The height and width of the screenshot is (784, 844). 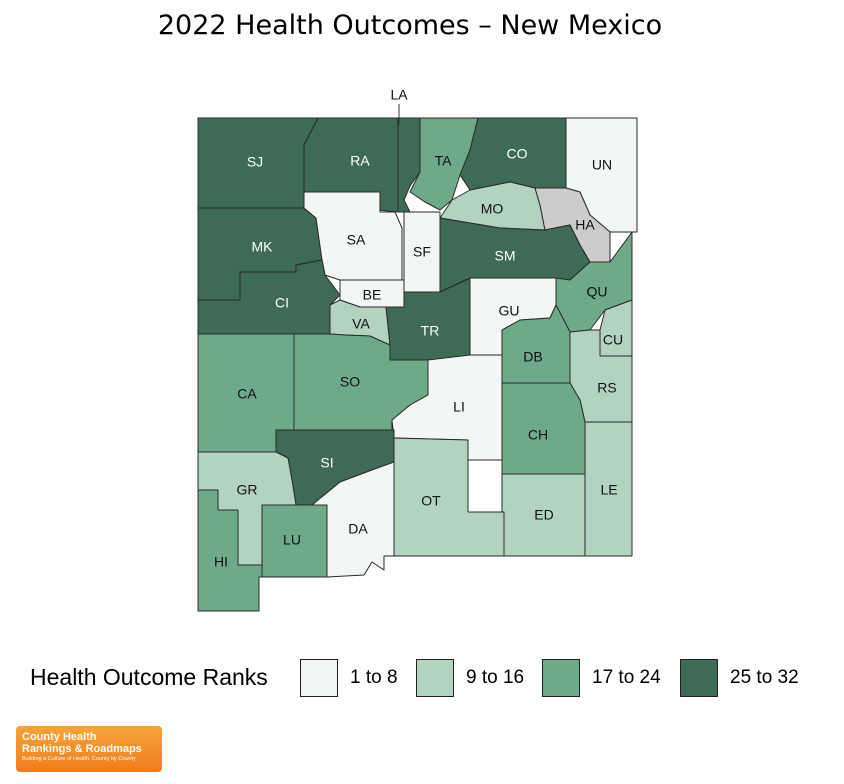 What do you see at coordinates (282, 303) in the screenshot?
I see `county-label-ci: CI` at bounding box center [282, 303].